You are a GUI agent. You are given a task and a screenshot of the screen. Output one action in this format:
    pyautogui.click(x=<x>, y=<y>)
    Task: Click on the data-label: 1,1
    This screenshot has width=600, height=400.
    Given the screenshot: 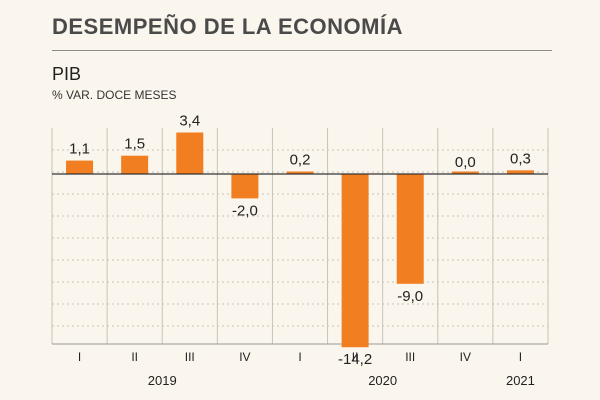 What is the action you would take?
    pyautogui.click(x=79, y=149)
    